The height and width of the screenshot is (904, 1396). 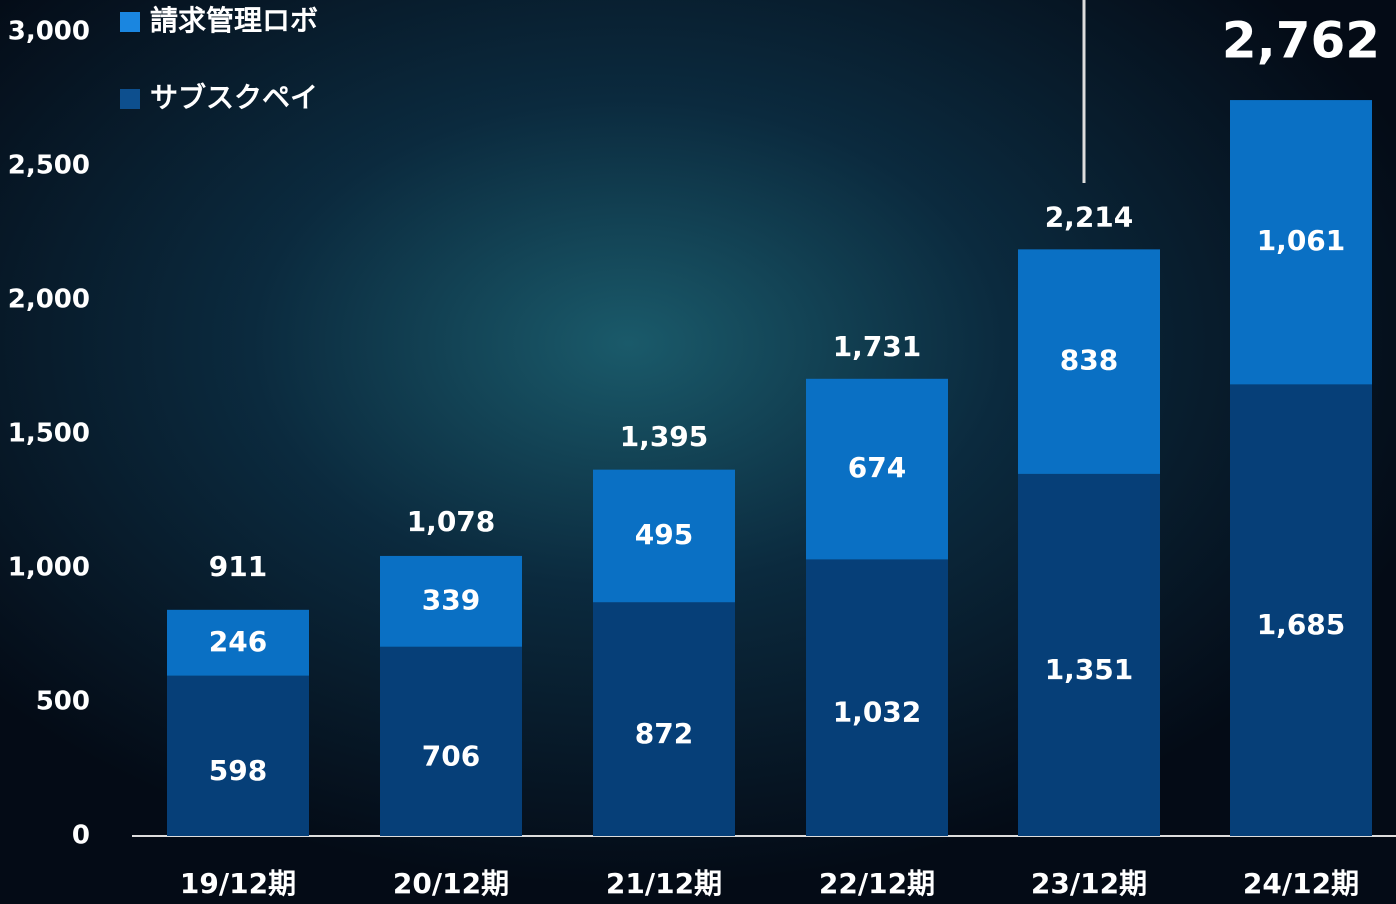 I want to click on segment-label: 1,032, so click(x=877, y=712).